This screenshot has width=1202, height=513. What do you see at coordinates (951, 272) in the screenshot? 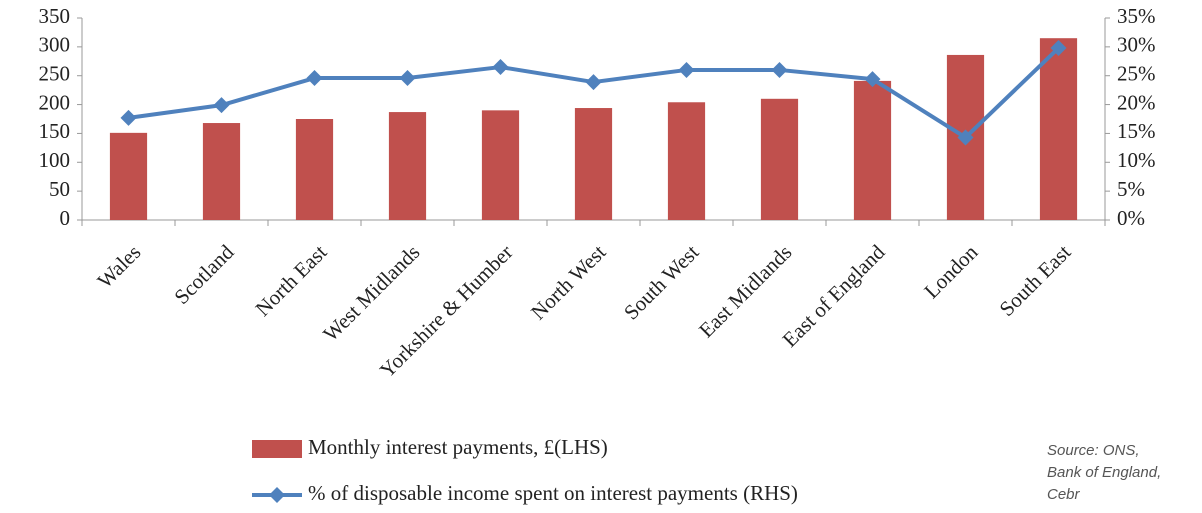
I see `x-tick-label: London` at bounding box center [951, 272].